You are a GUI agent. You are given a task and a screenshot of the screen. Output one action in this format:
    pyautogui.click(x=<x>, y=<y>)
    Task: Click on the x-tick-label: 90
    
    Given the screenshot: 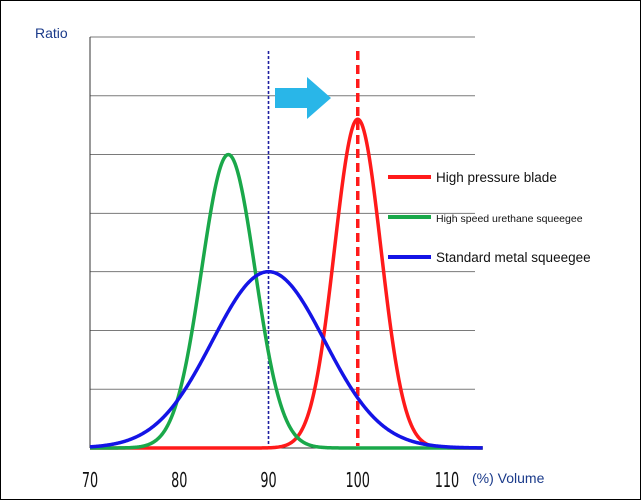 What is the action you would take?
    pyautogui.click(x=268, y=481)
    